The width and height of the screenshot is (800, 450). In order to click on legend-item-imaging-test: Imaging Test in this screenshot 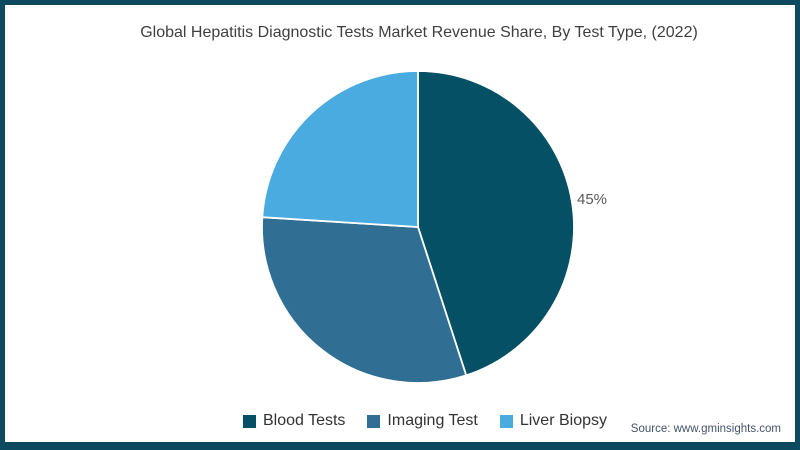, I will do `click(422, 421)`.